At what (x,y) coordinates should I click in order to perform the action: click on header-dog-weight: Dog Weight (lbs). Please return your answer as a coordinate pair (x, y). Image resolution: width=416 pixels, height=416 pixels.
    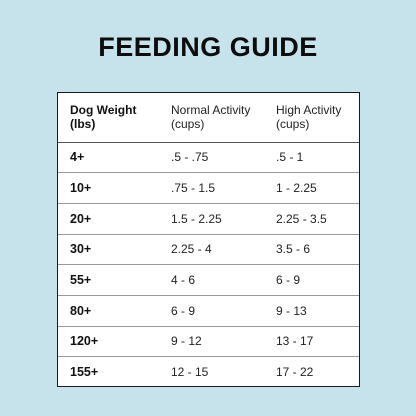
    Looking at the image, I should click on (114, 117).